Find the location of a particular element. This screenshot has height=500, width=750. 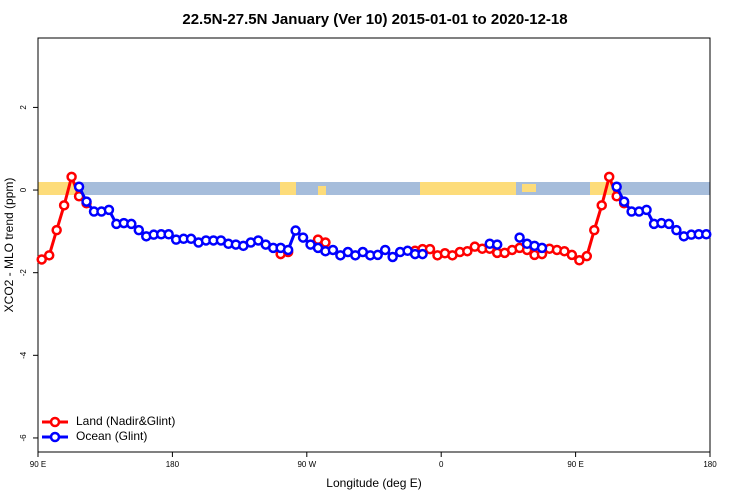

y-tick-label: 2 is located at coordinates (23, 107).